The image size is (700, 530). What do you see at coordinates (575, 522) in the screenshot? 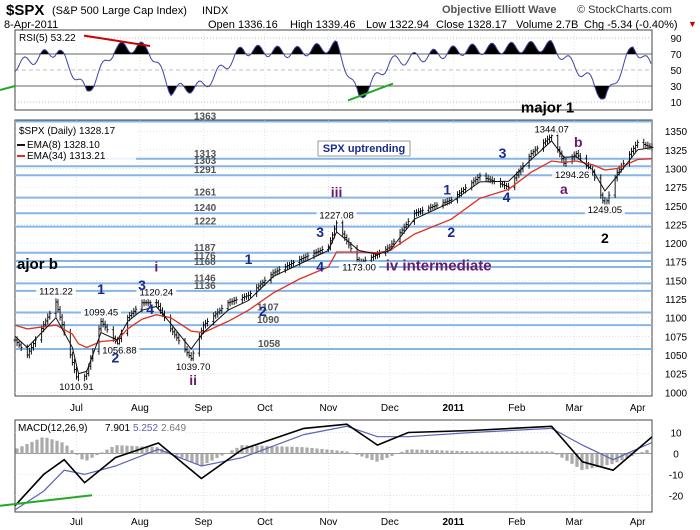
I see `x-tick-label-macd: Mar` at bounding box center [575, 522].